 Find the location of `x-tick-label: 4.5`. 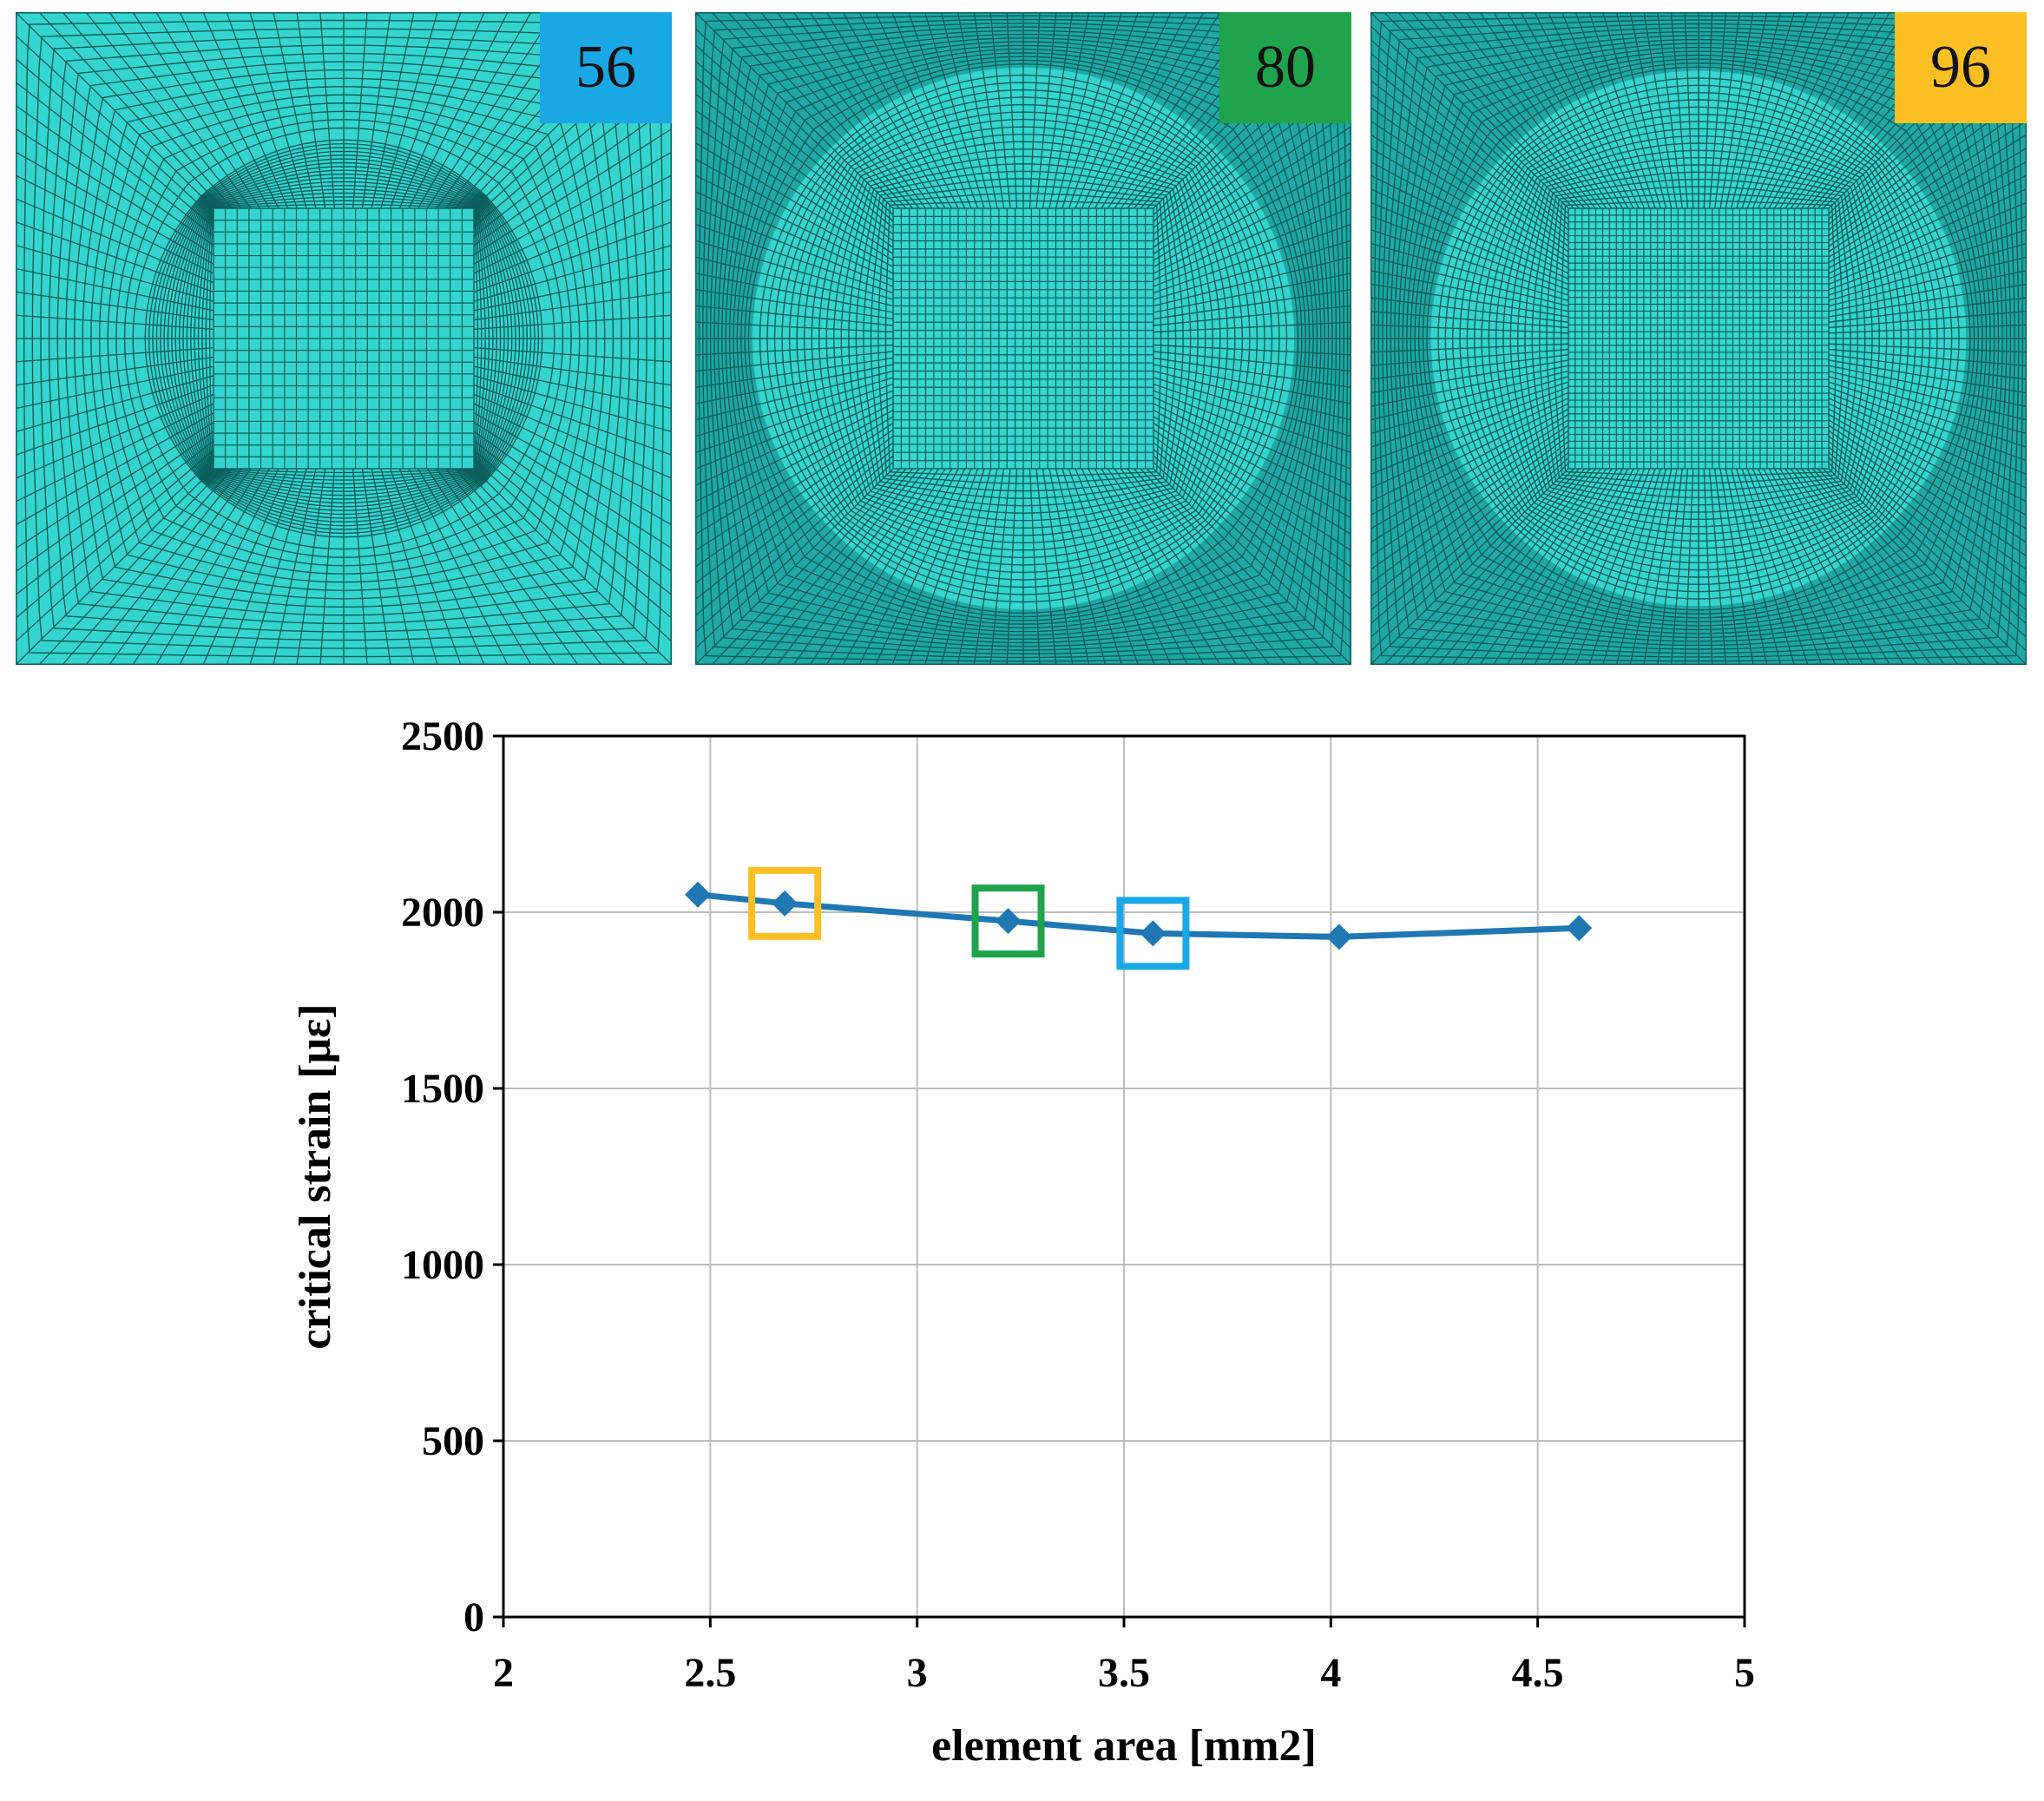

x-tick-label: 4.5 is located at coordinates (1538, 1673).